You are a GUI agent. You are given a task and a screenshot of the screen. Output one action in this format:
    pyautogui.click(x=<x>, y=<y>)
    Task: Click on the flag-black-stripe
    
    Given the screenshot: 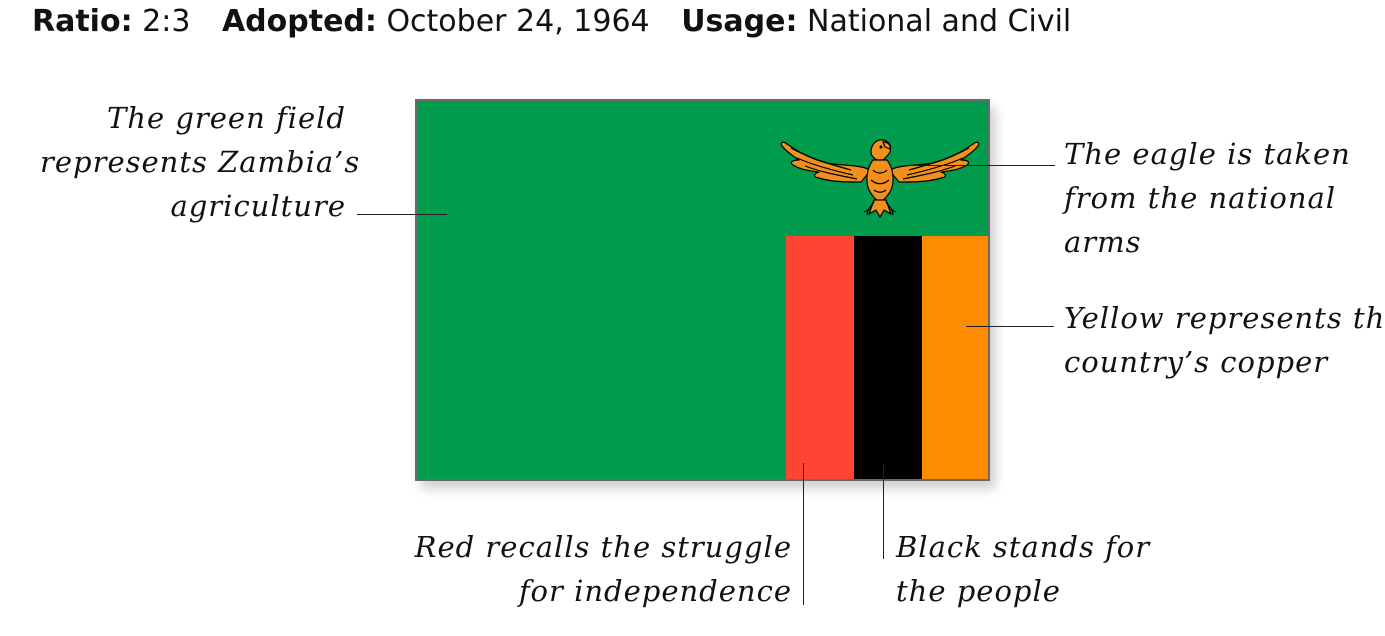 What is the action you would take?
    pyautogui.click(x=888, y=357)
    